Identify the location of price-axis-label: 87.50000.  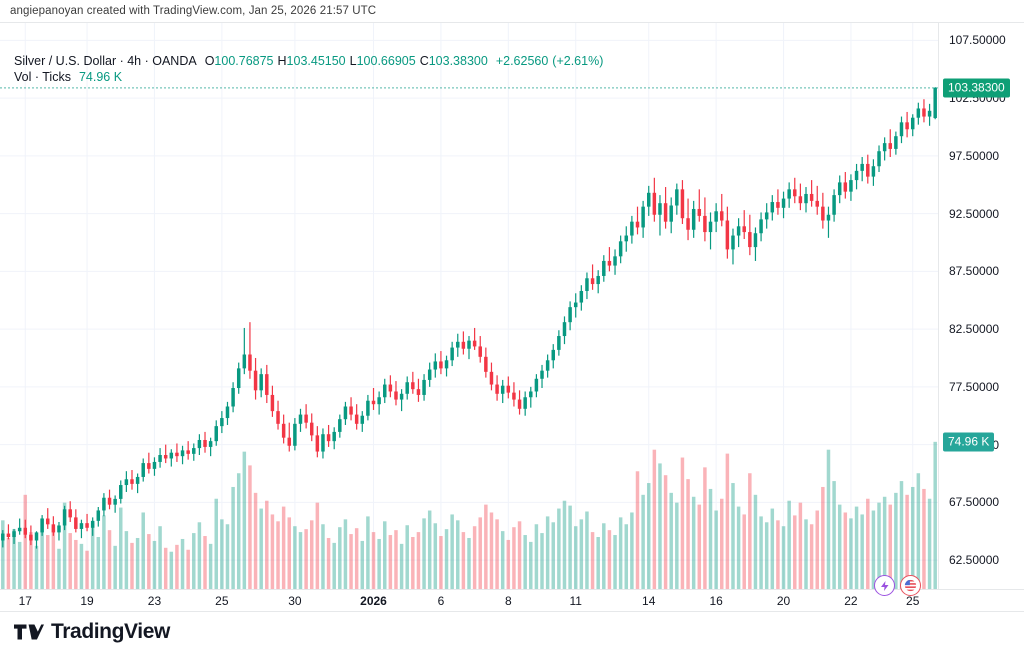
(974, 271).